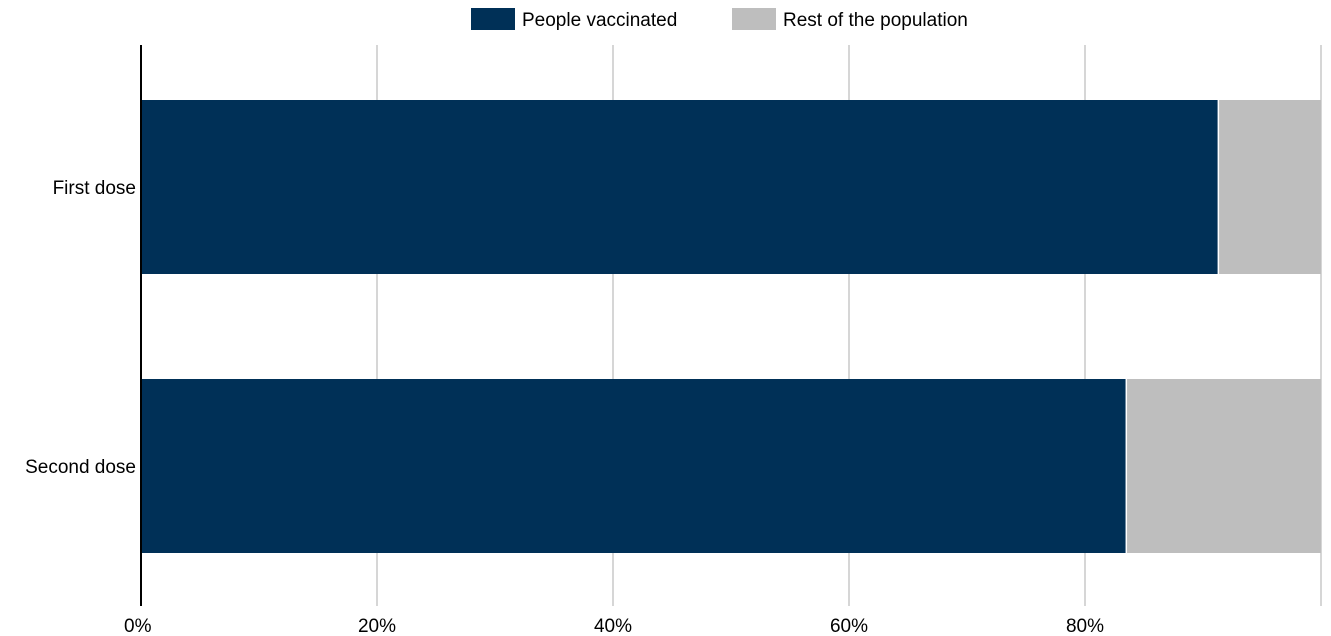  Describe the element at coordinates (1085, 626) in the screenshot. I see `x-tick-label: 80%` at that location.